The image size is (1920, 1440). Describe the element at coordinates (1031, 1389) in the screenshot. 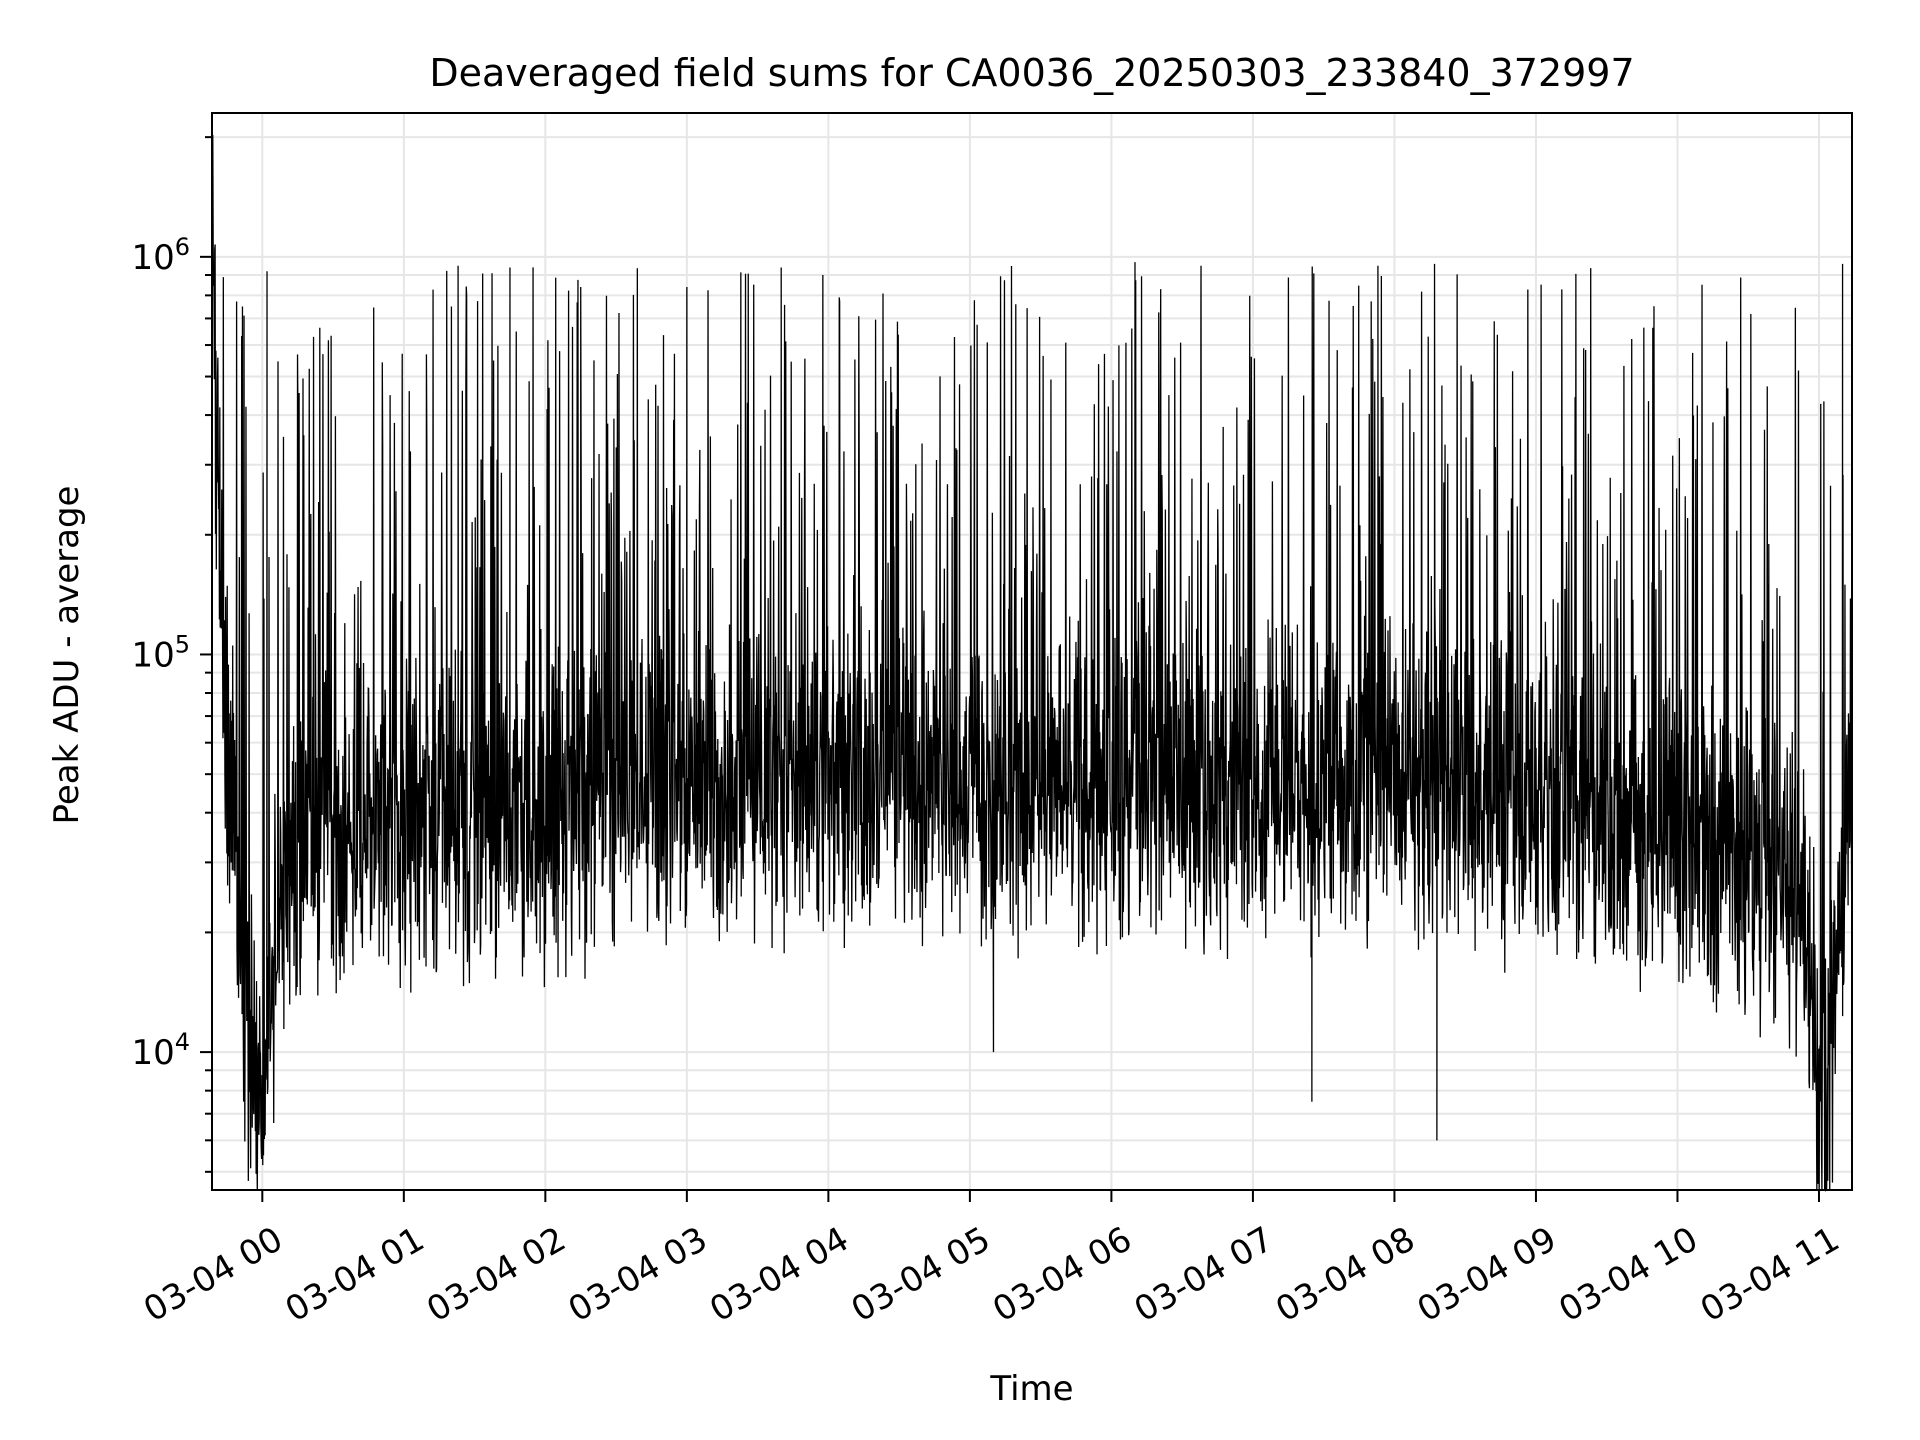

I see `x-axis-label: Time` at that location.